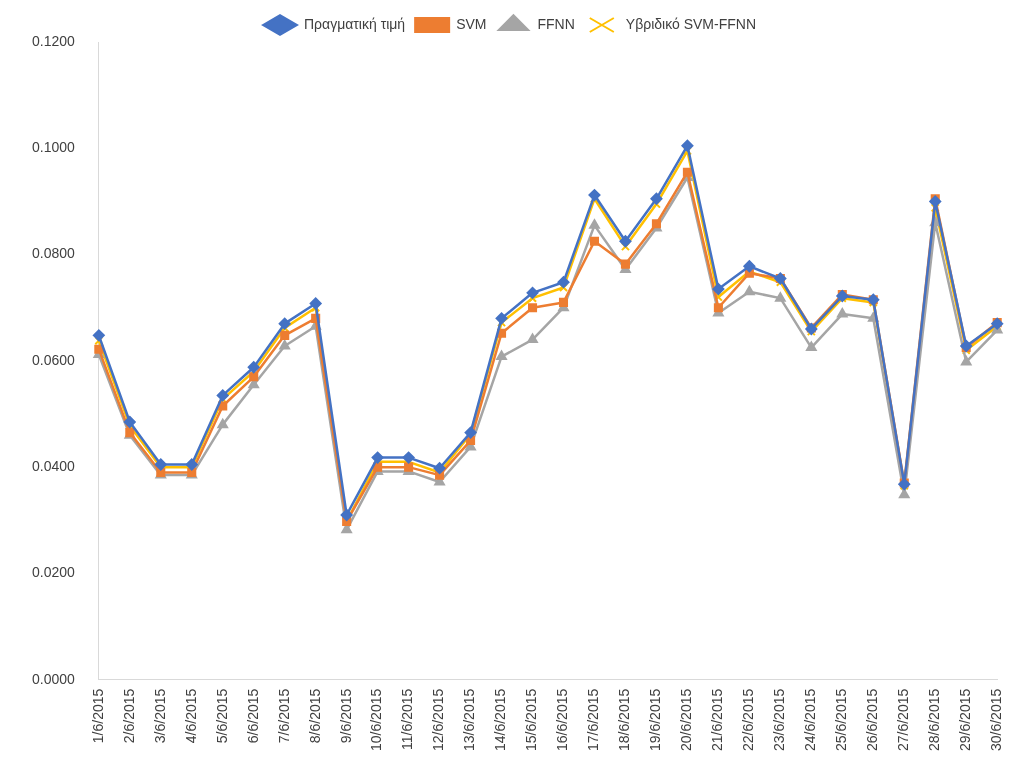 Image resolution: width=1025 pixels, height=762 pixels. Describe the element at coordinates (53, 466) in the screenshot. I see `y-tick-label: 0.0400` at that location.